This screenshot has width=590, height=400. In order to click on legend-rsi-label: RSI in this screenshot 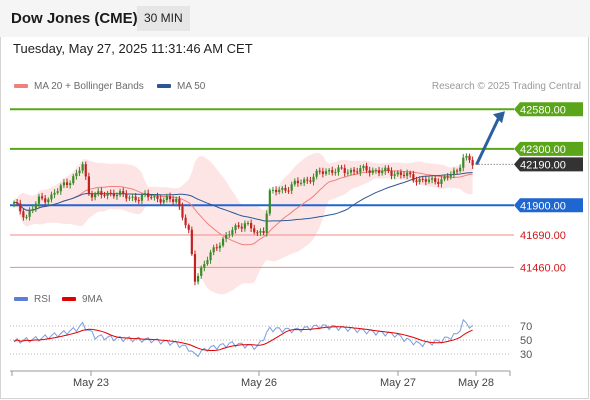, I will do `click(42, 299)`.